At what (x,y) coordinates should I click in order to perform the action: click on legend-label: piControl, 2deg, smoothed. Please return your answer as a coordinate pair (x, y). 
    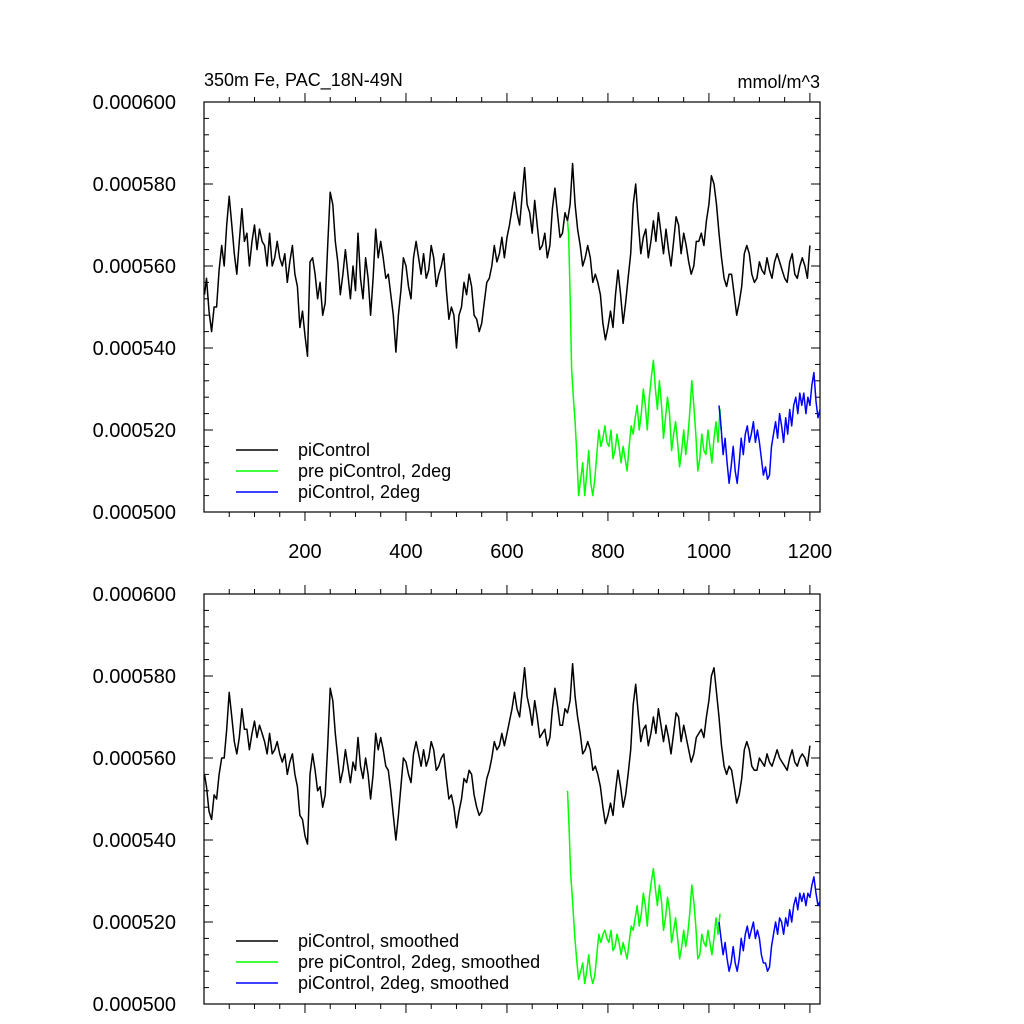
    Looking at the image, I should click on (403, 983).